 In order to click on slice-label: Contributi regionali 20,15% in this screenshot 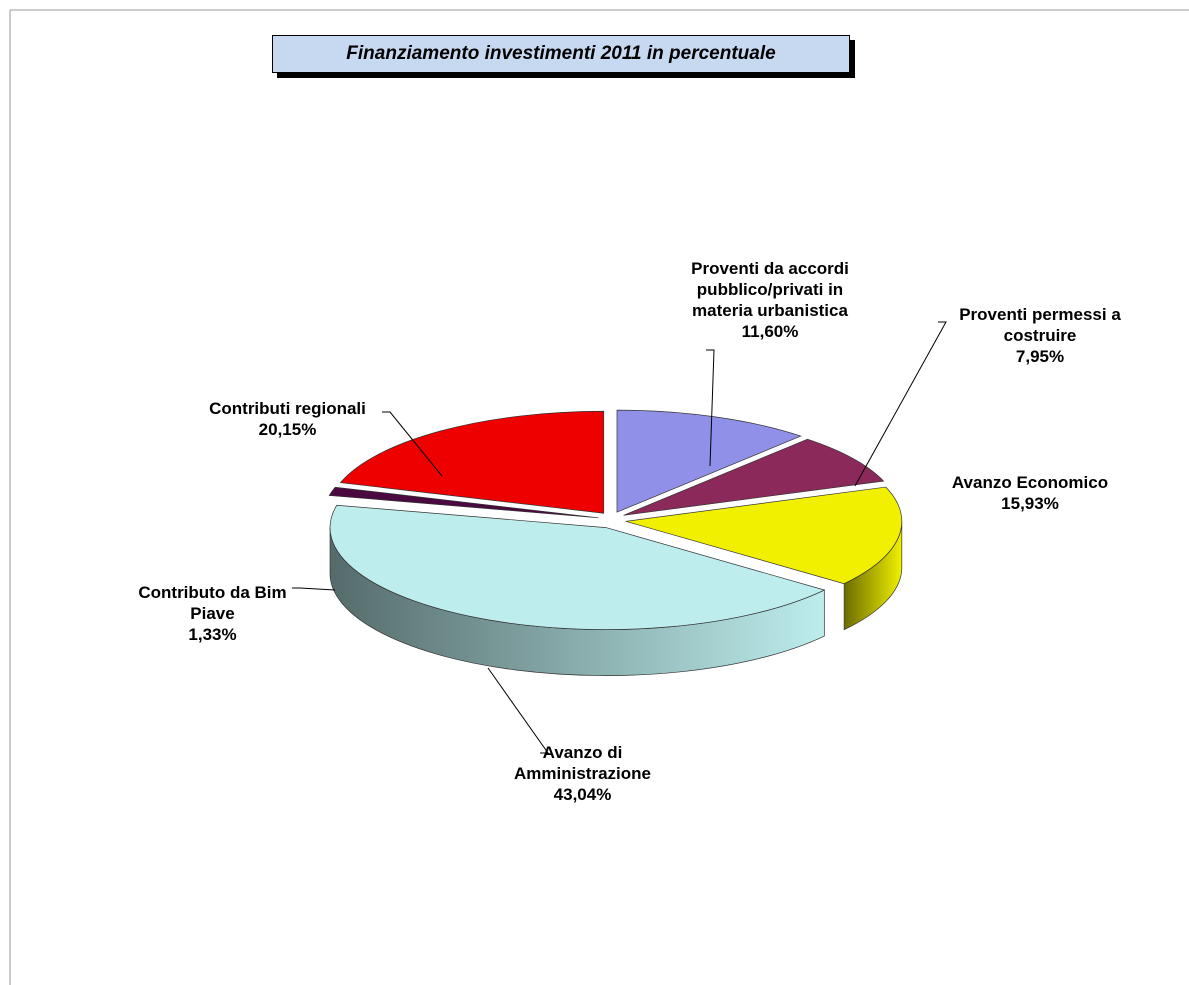, I will do `click(287, 419)`.